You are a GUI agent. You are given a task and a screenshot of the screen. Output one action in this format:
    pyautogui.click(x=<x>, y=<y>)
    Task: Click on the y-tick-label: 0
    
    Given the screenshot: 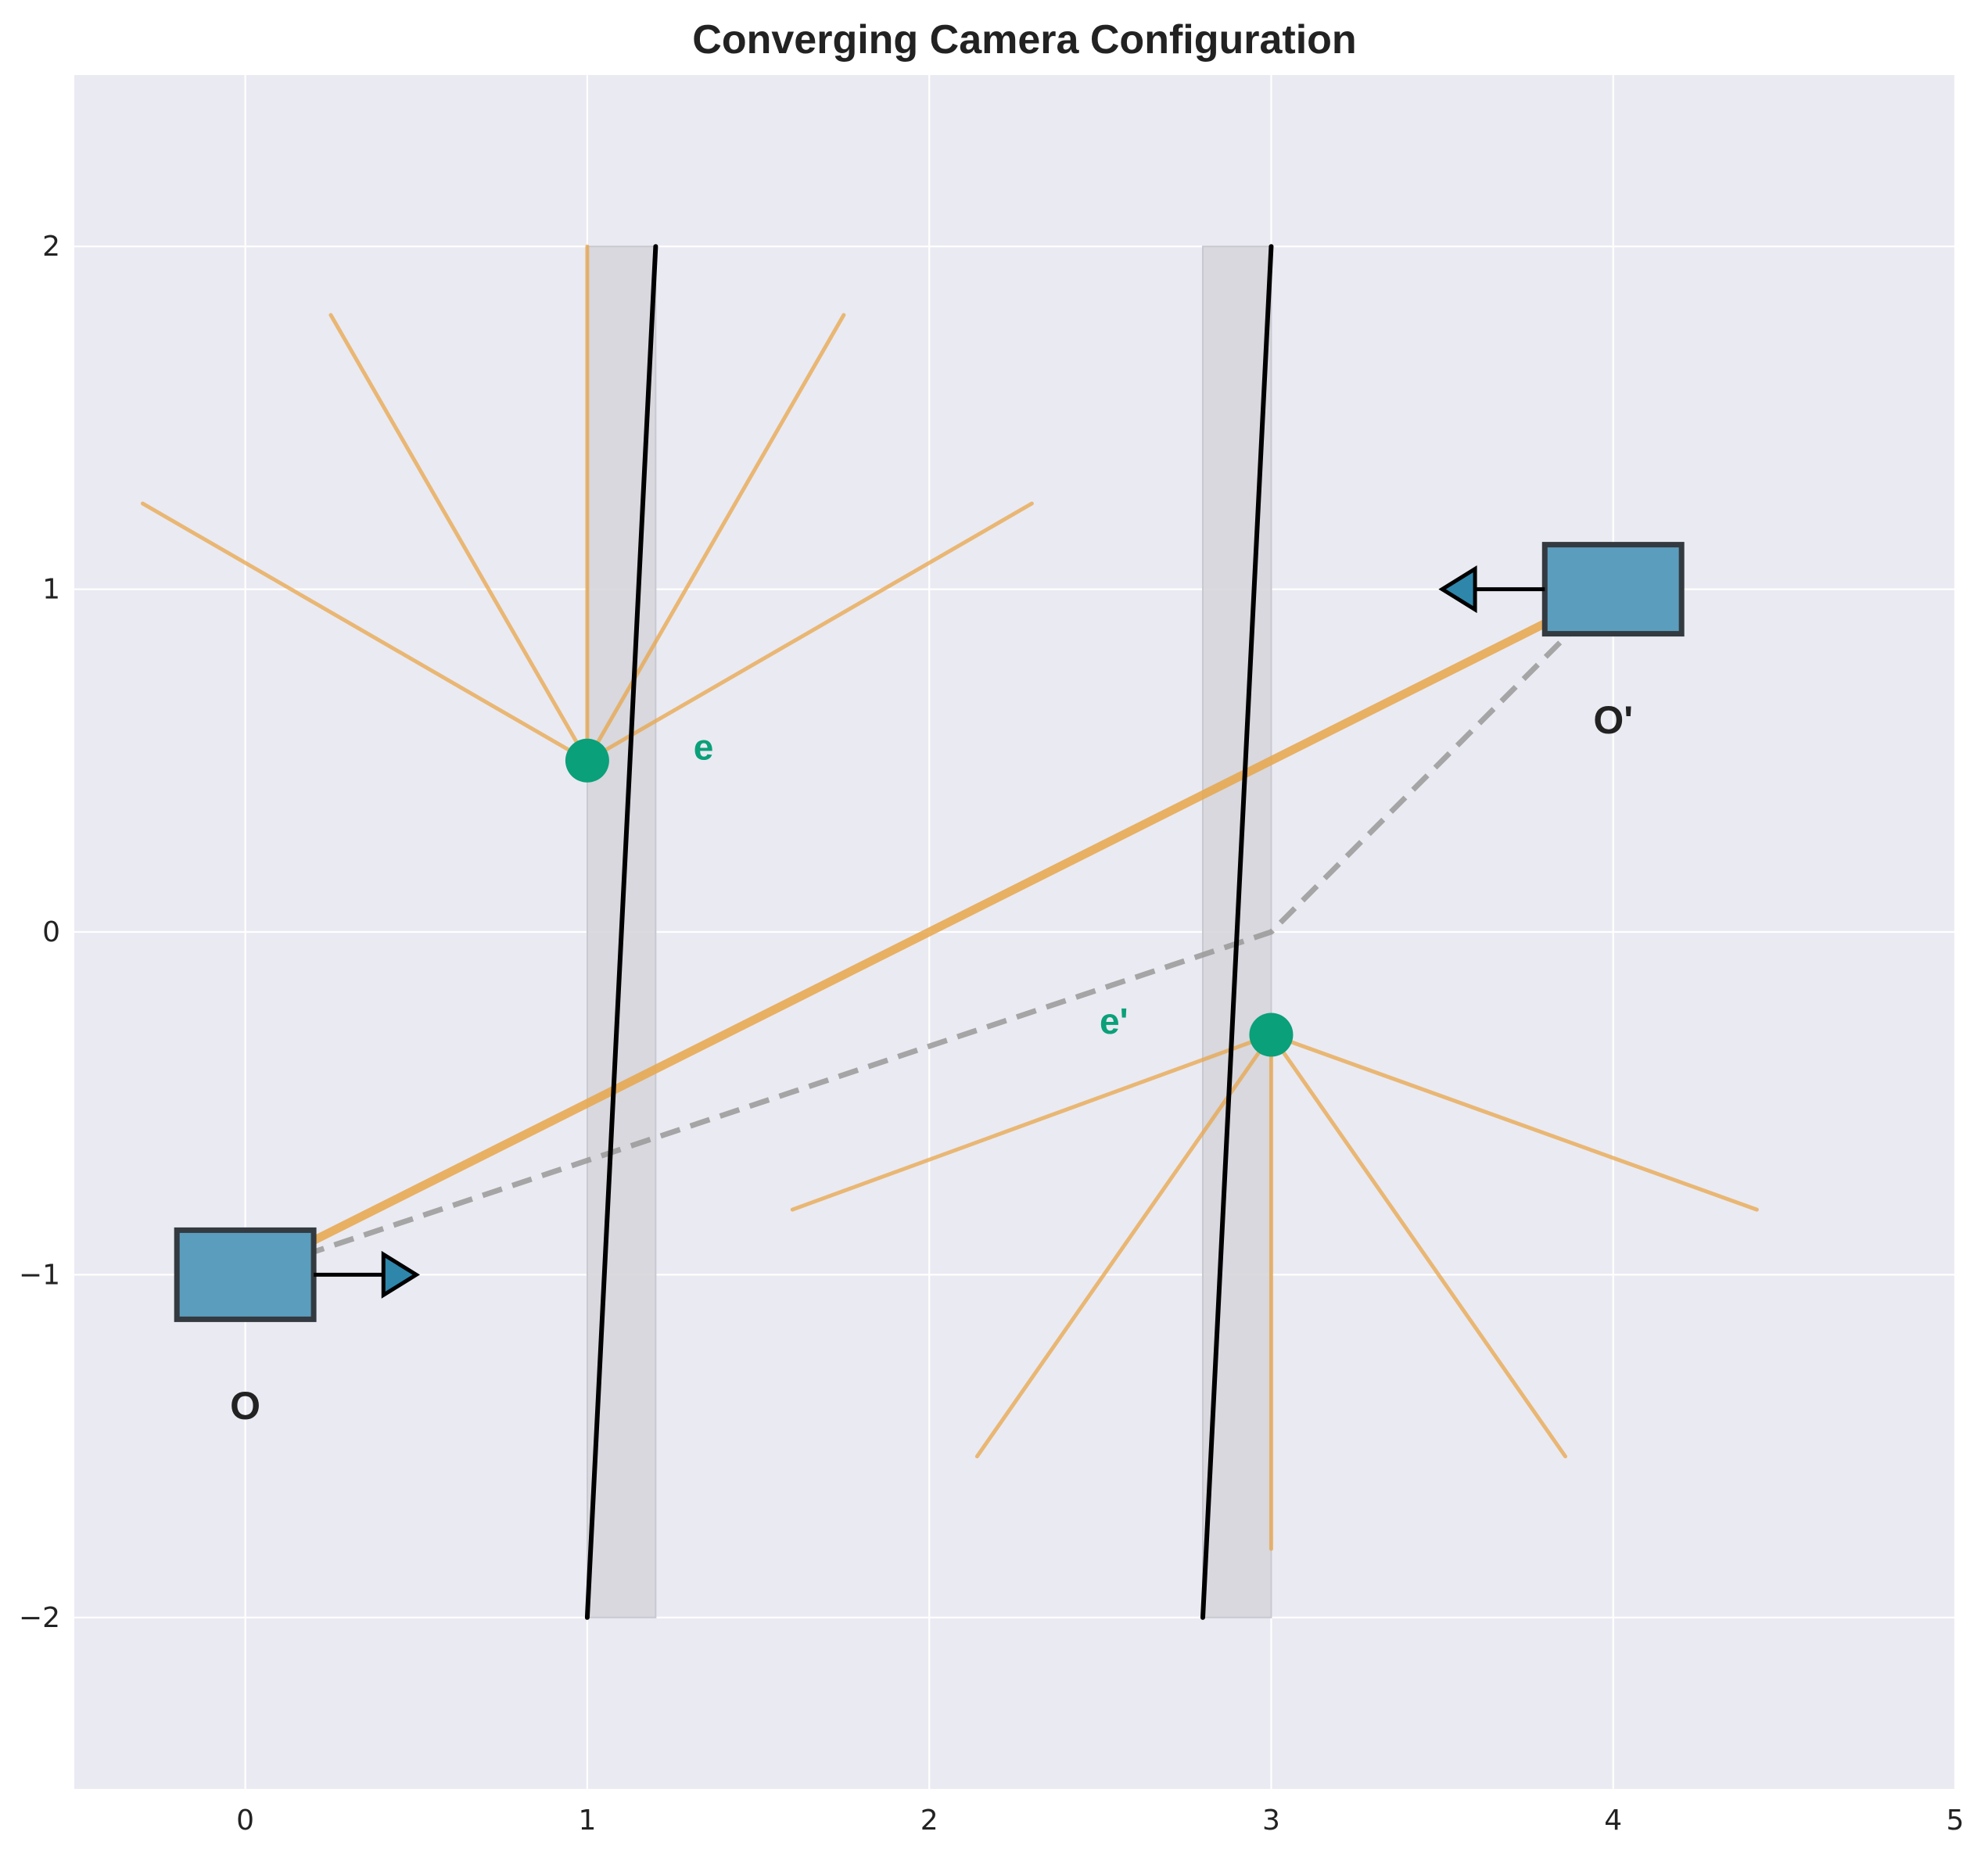 What is the action you would take?
    pyautogui.click(x=51, y=932)
    